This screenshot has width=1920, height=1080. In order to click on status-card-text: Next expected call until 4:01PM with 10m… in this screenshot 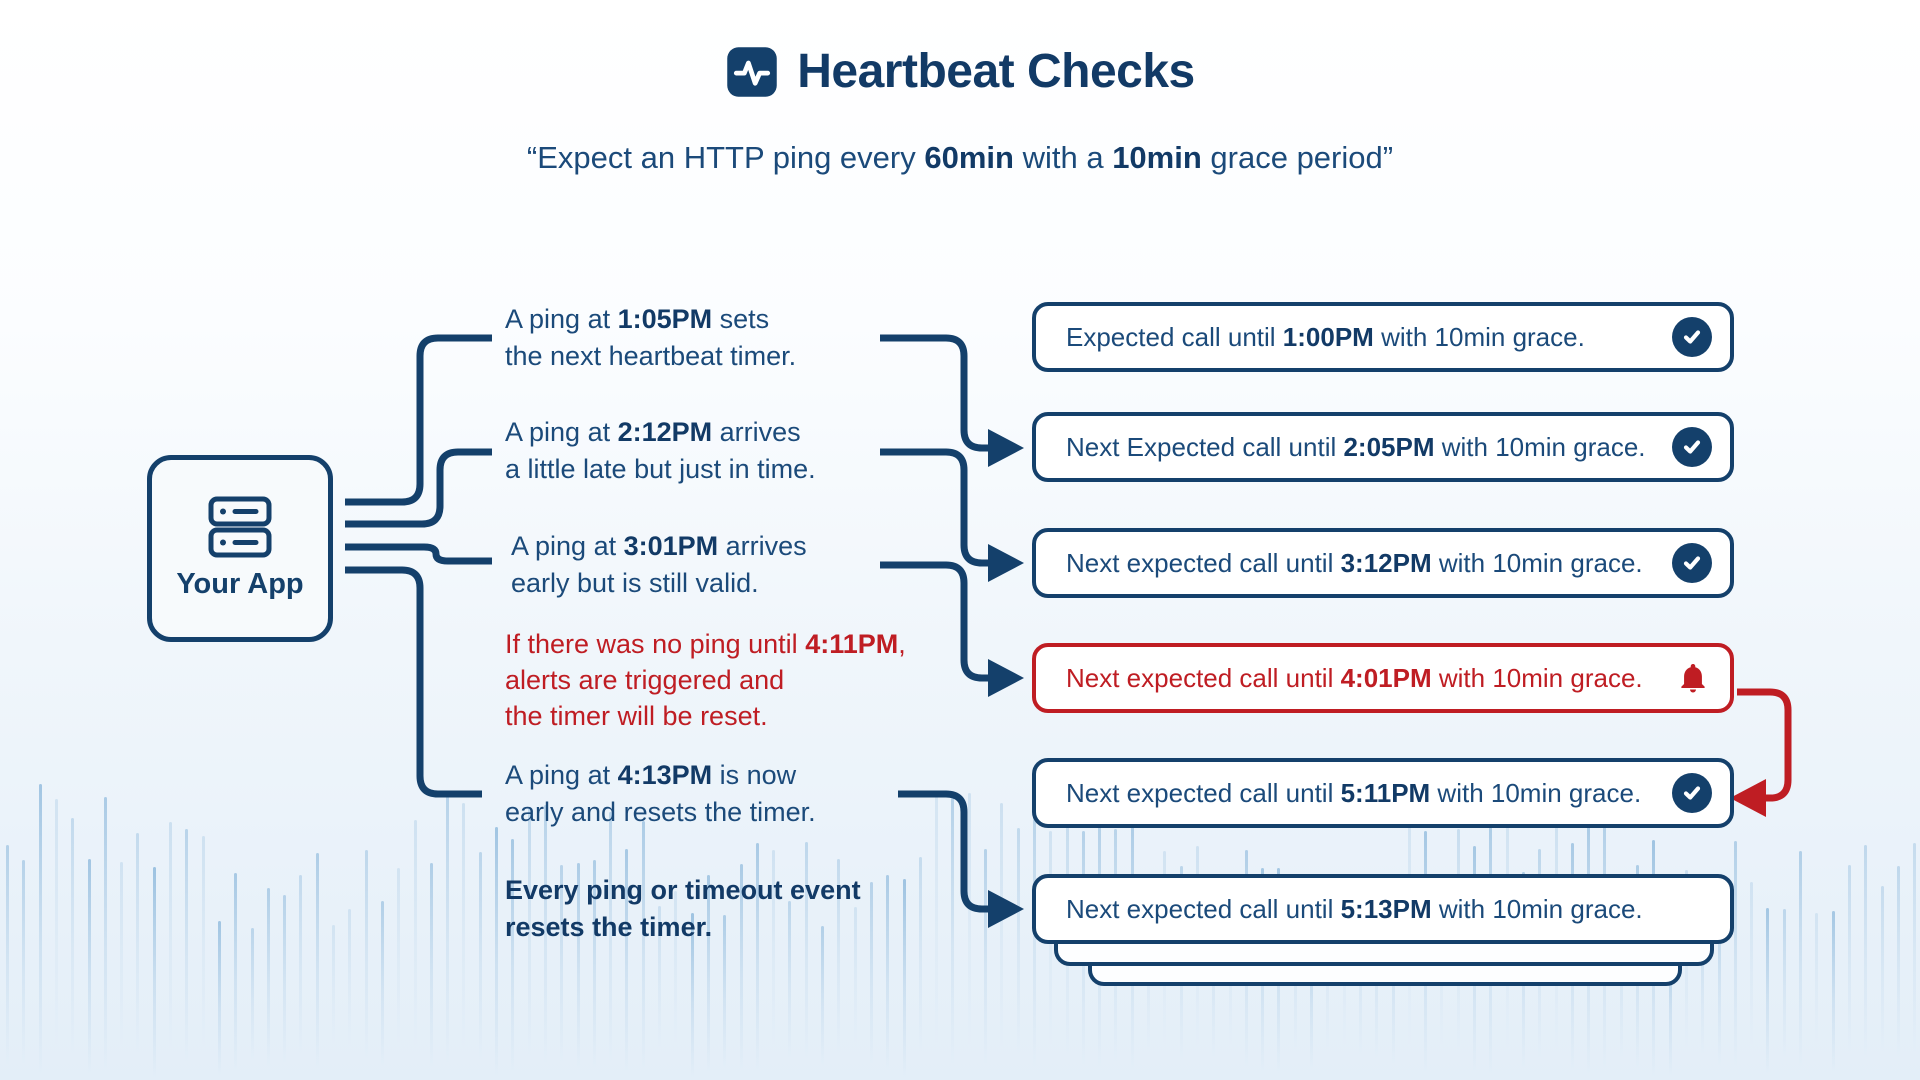, I will do `click(1354, 677)`.